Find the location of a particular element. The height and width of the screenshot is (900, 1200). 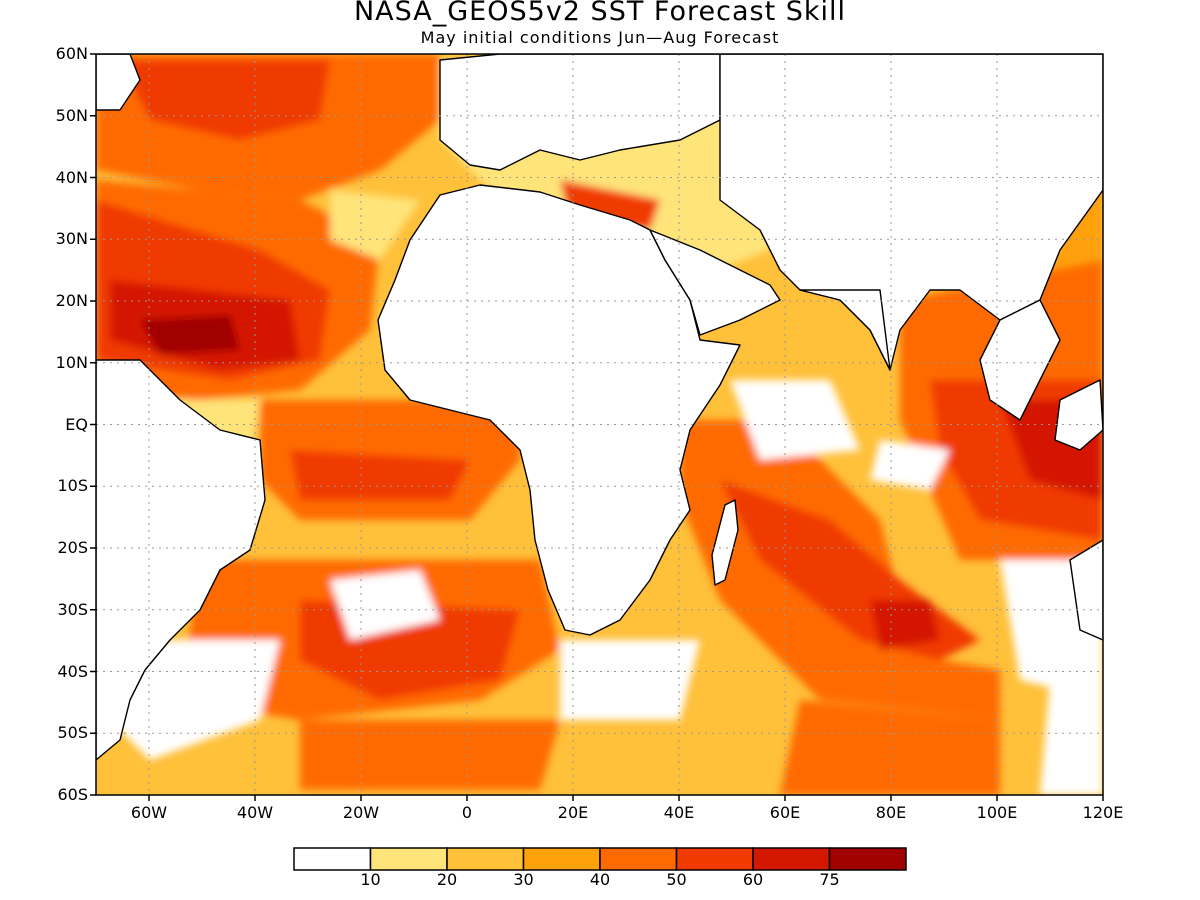

map-subtitle: May initial conditions Jun—Aug Forecast is located at coordinates (600, 37).